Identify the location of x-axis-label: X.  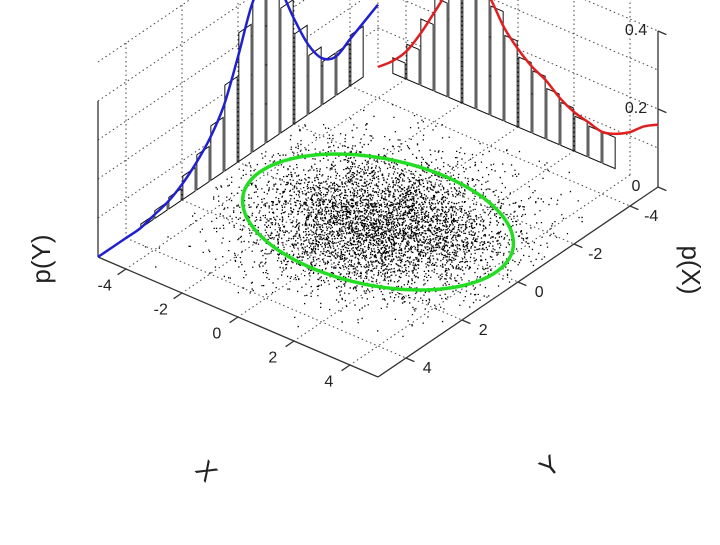
(207, 470).